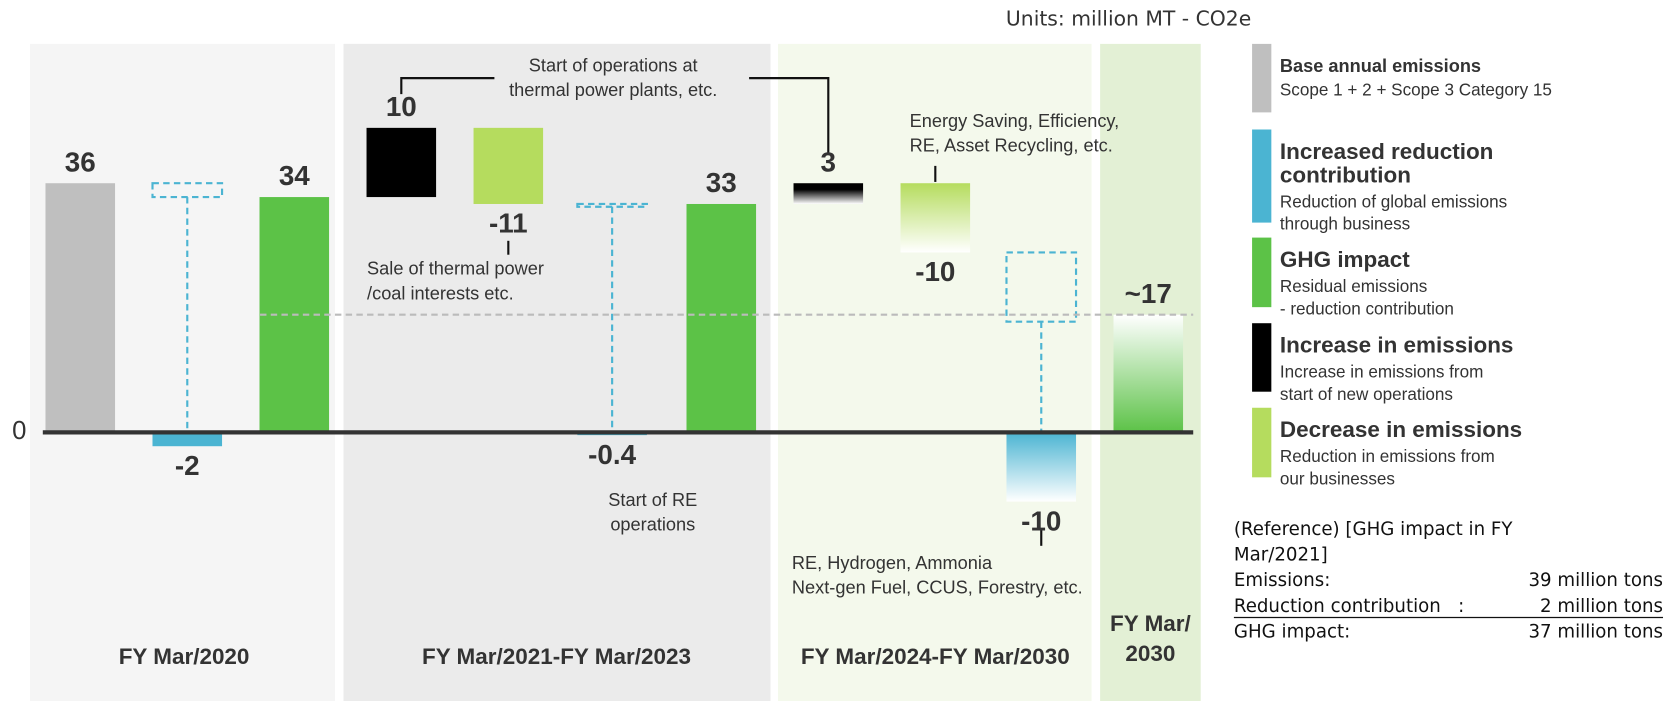 This screenshot has width=1678, height=701. I want to click on reference-value: 39 million tons, so click(1595, 580).